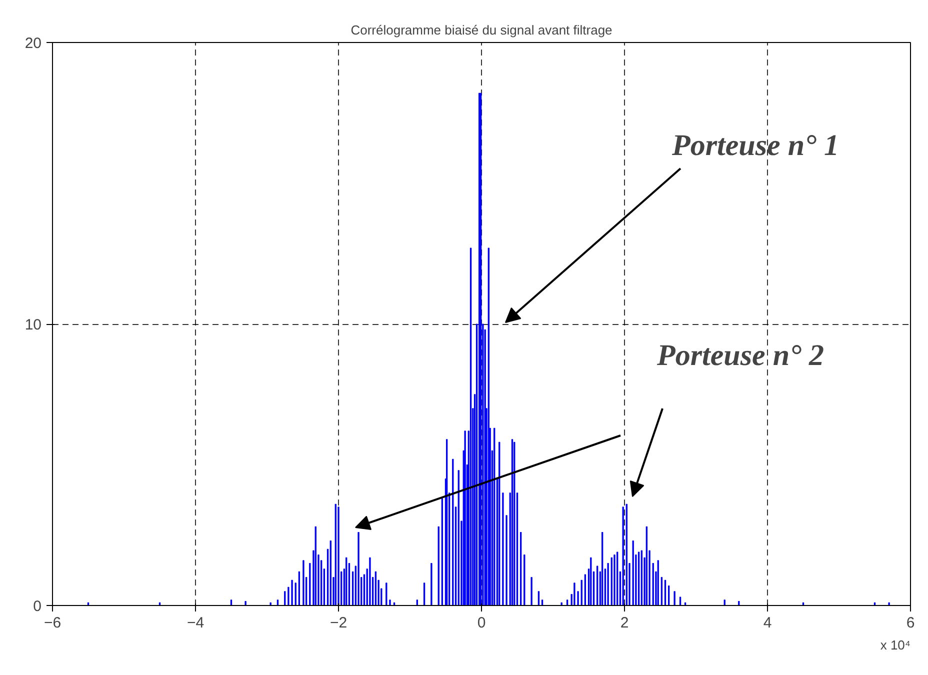 This screenshot has height=675, width=928. Describe the element at coordinates (37, 606) in the screenshot. I see `y-tick-label: 0` at that location.